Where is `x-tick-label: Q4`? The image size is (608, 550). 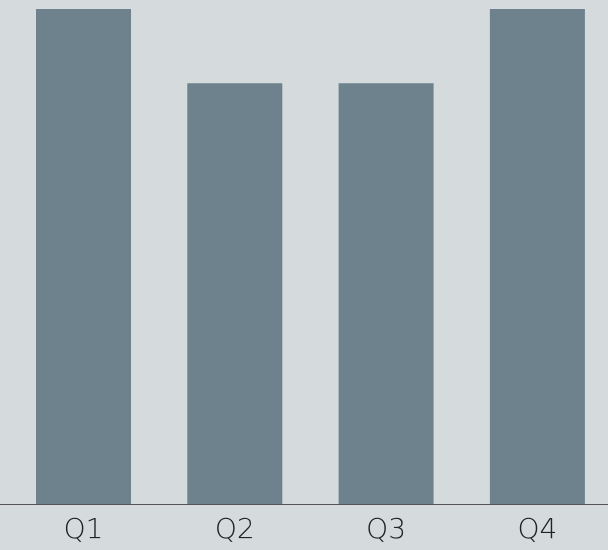
x-tick-label: Q4 is located at coordinates (537, 528).